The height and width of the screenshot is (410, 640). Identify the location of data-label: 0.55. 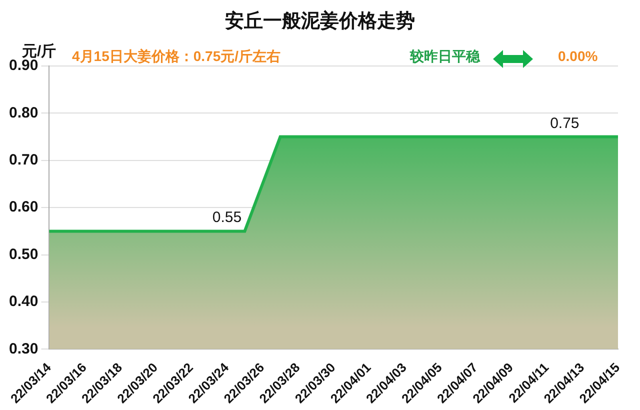
(227, 217).